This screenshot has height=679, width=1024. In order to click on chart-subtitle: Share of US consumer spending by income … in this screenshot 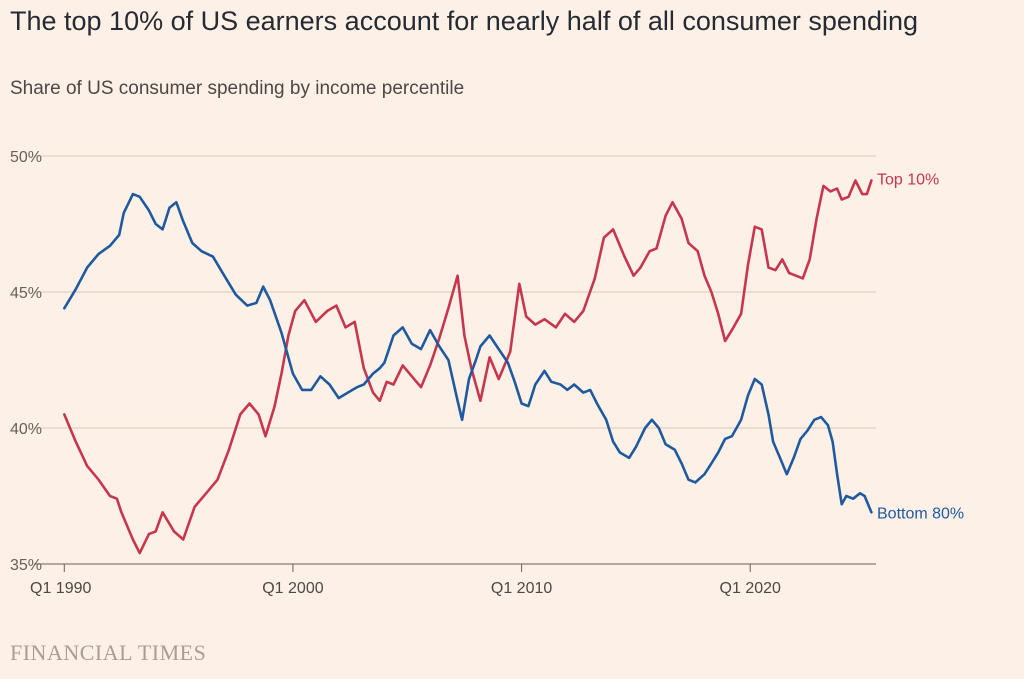, I will do `click(237, 88)`.